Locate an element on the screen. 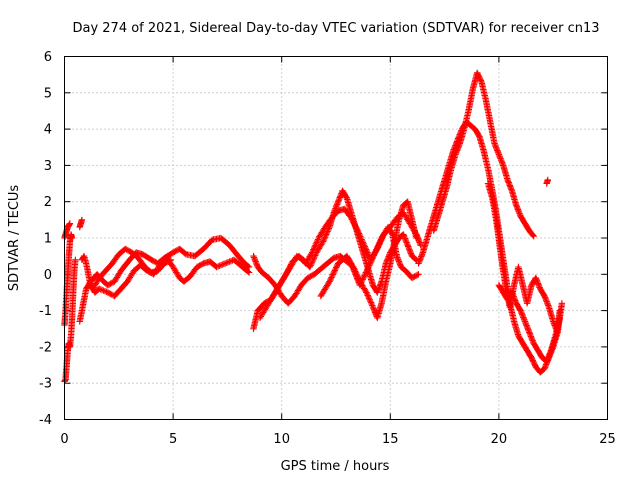 The image size is (640, 480). x-tick-label: 5 is located at coordinates (173, 439).